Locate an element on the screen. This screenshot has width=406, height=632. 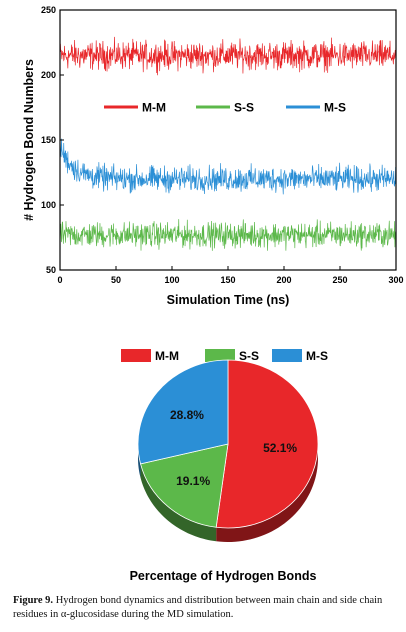
line-legend: M-M S-S M-S is located at coordinates (225, 108).